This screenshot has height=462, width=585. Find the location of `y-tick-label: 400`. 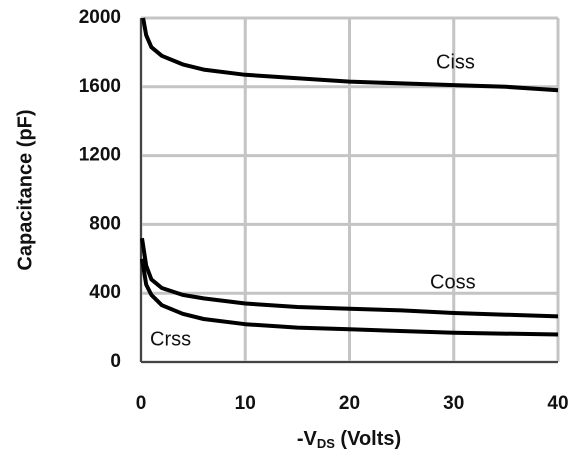

y-tick-label: 400 is located at coordinates (105, 292).